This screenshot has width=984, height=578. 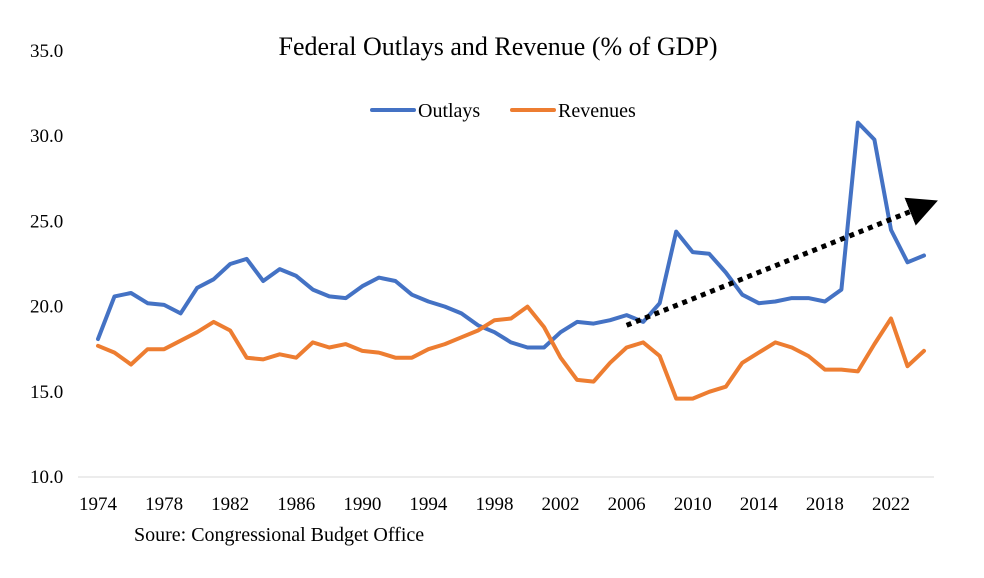 What do you see at coordinates (46, 221) in the screenshot?
I see `y-tick-label: 25.0` at bounding box center [46, 221].